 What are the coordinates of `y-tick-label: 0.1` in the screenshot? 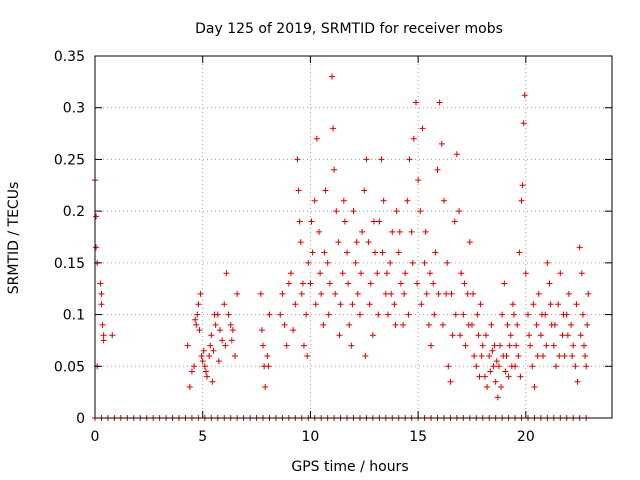 It's located at (74, 316).